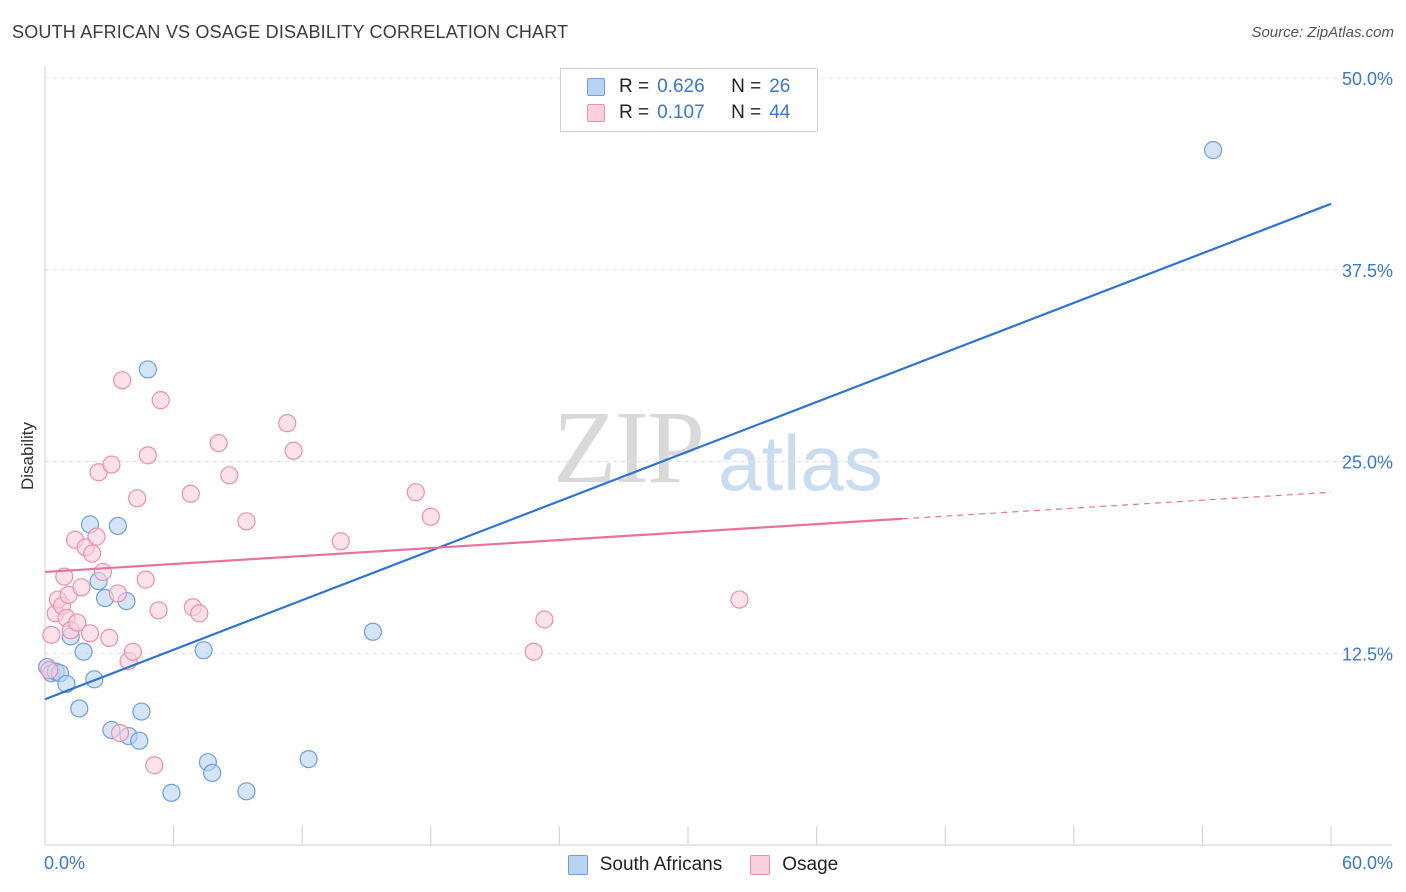 This screenshot has height=892, width=1406. Describe the element at coordinates (800, 463) in the screenshot. I see `watermark-atlas: atlas` at that location.